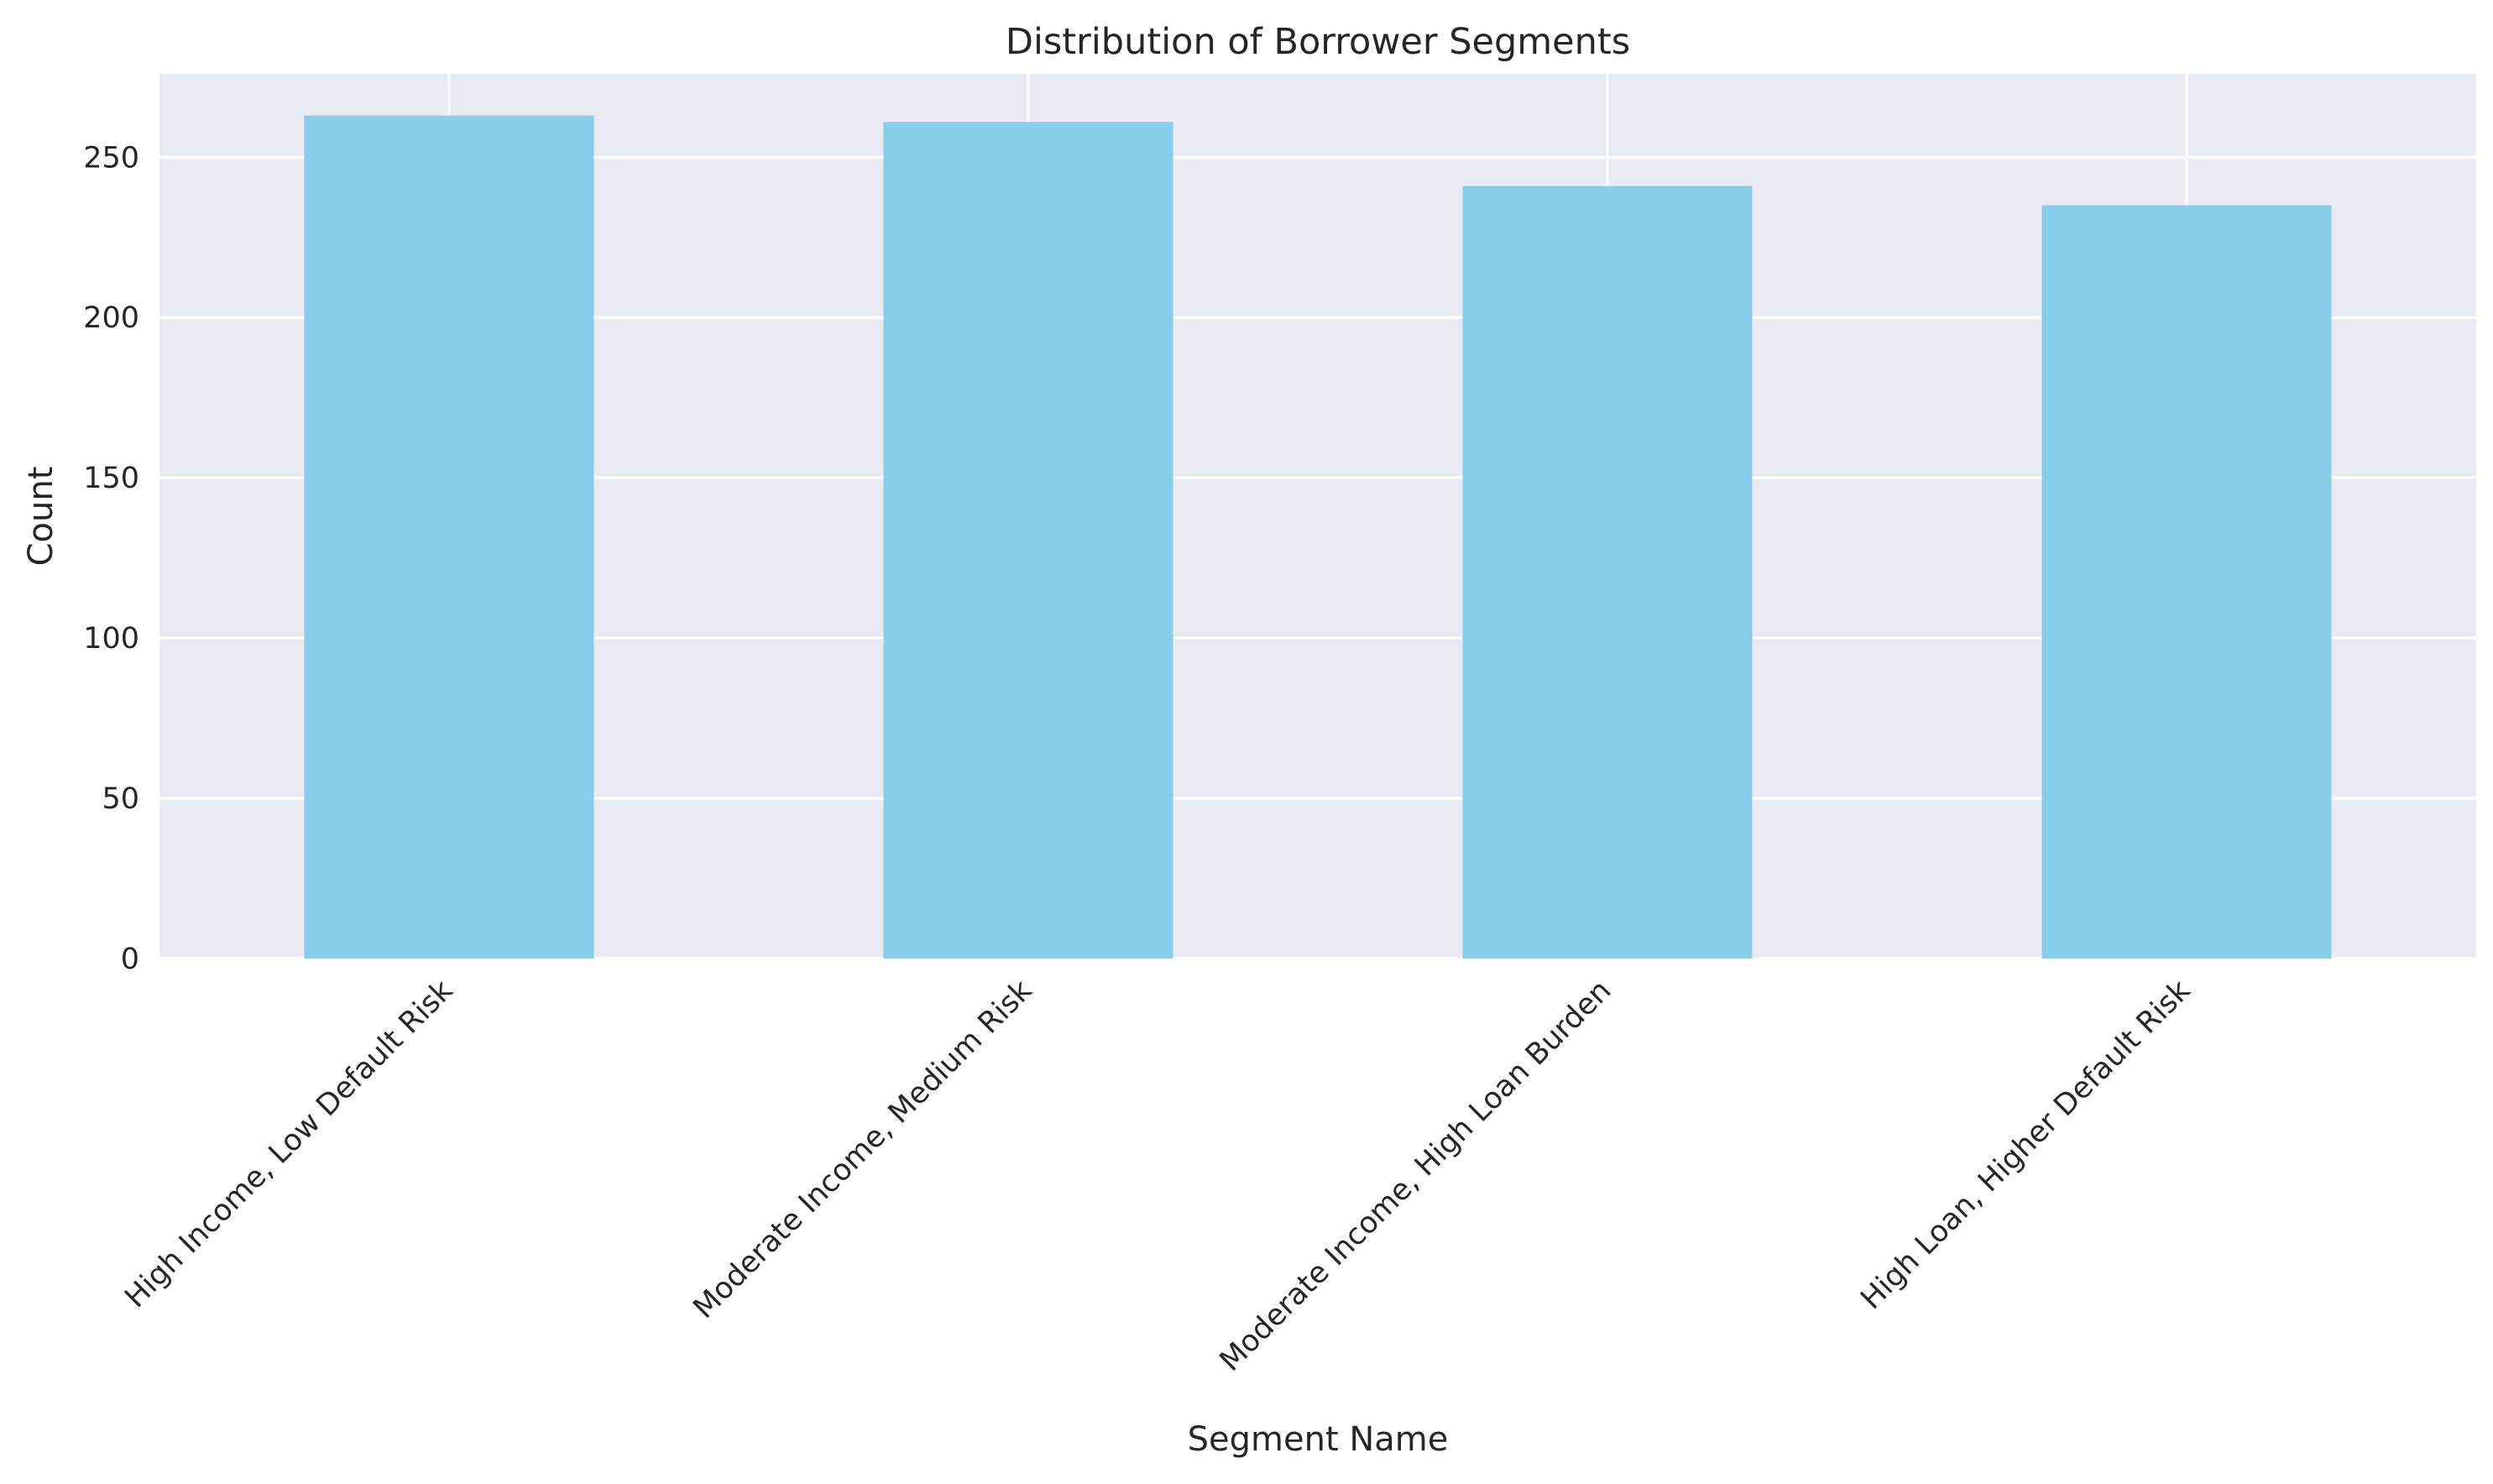 This screenshot has height=1484, width=2493. I want to click on y-tick-label-150: 150, so click(111, 478).